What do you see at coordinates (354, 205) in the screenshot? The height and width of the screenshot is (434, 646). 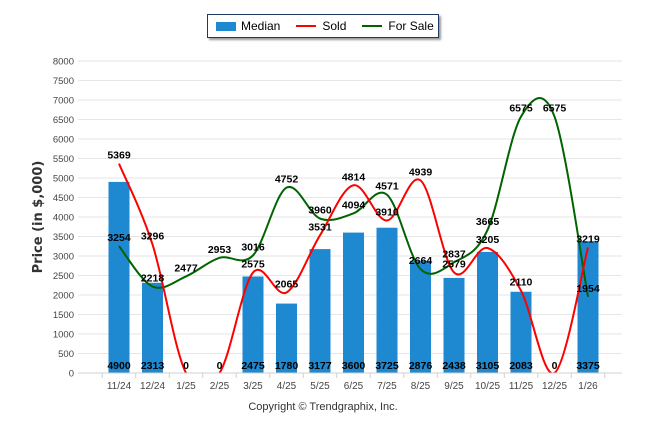 I see `for-sale-data-label: 4094` at bounding box center [354, 205].